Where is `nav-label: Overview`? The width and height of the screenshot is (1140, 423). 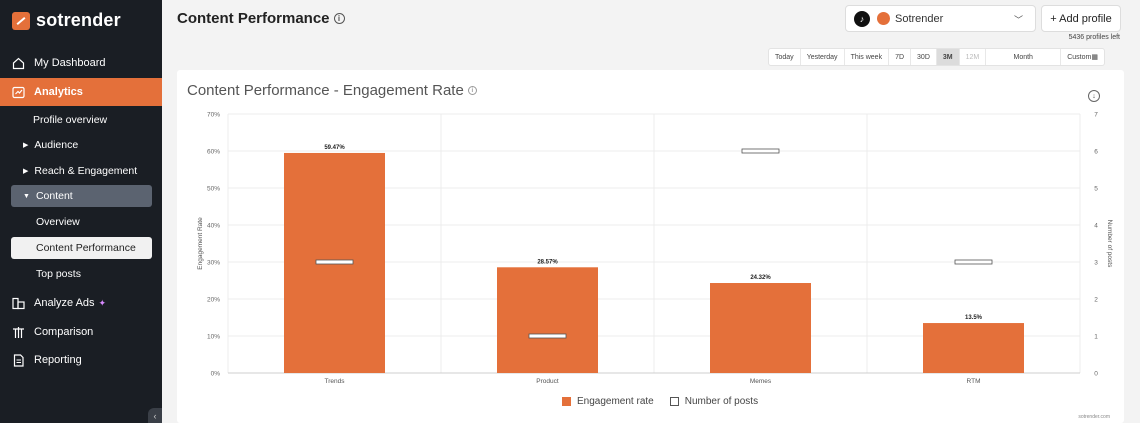 nav-label: Overview is located at coordinates (58, 222).